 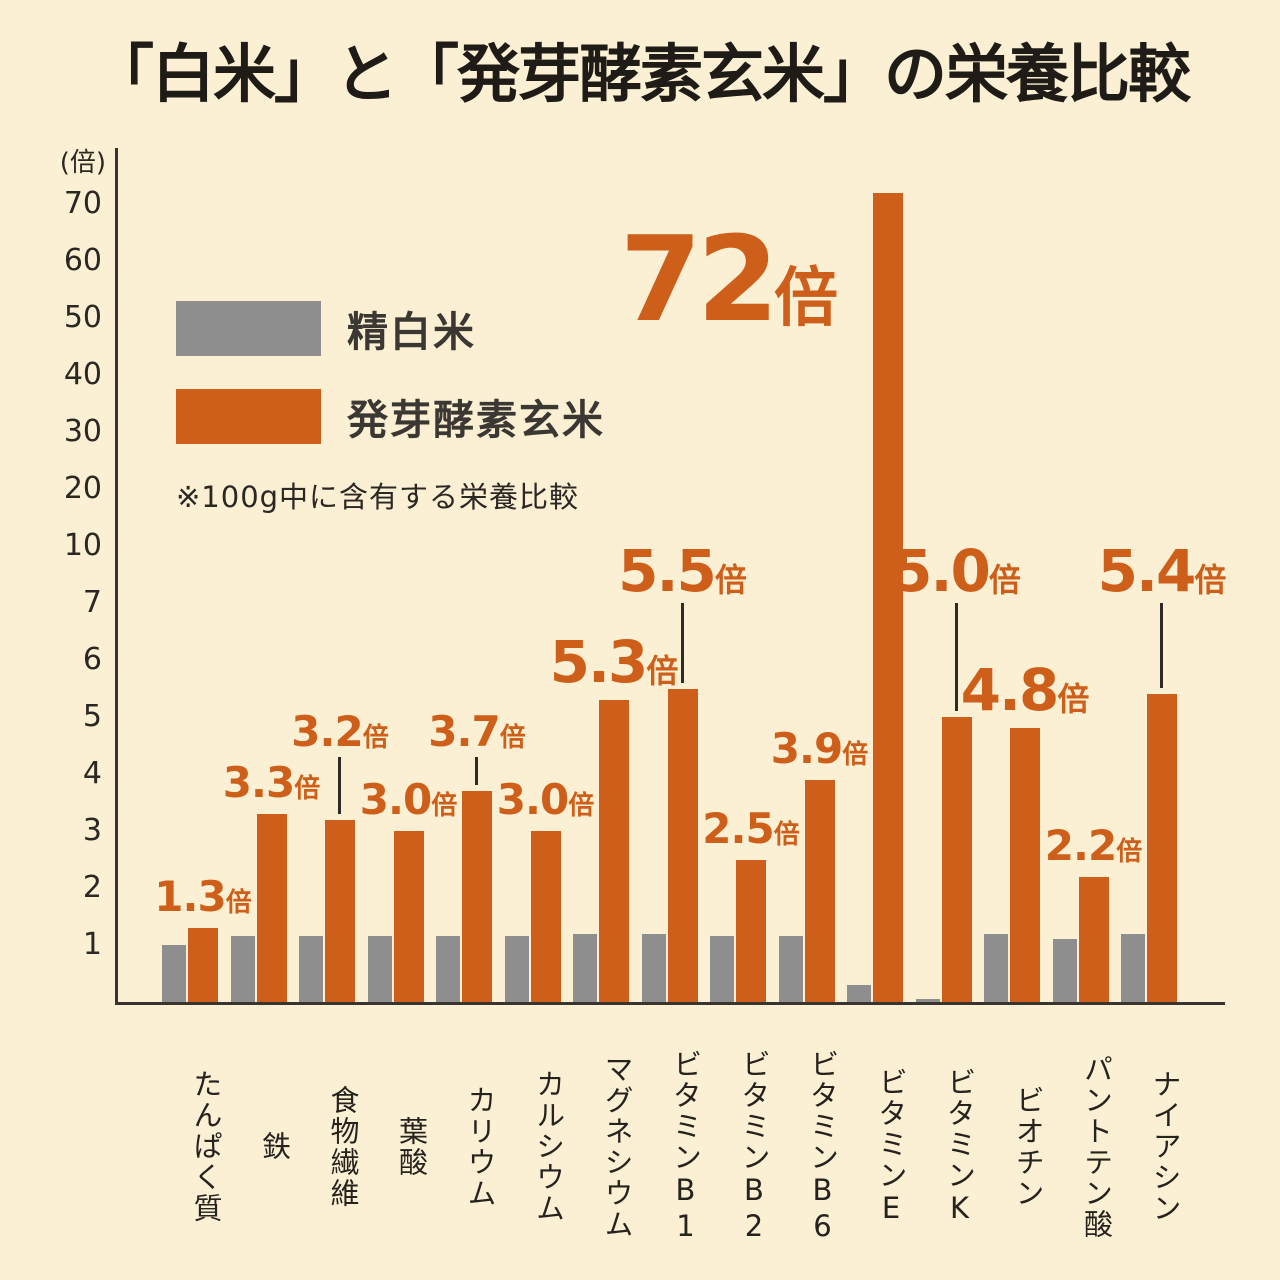 I want to click on y-tick-label: 3, so click(x=92, y=830).